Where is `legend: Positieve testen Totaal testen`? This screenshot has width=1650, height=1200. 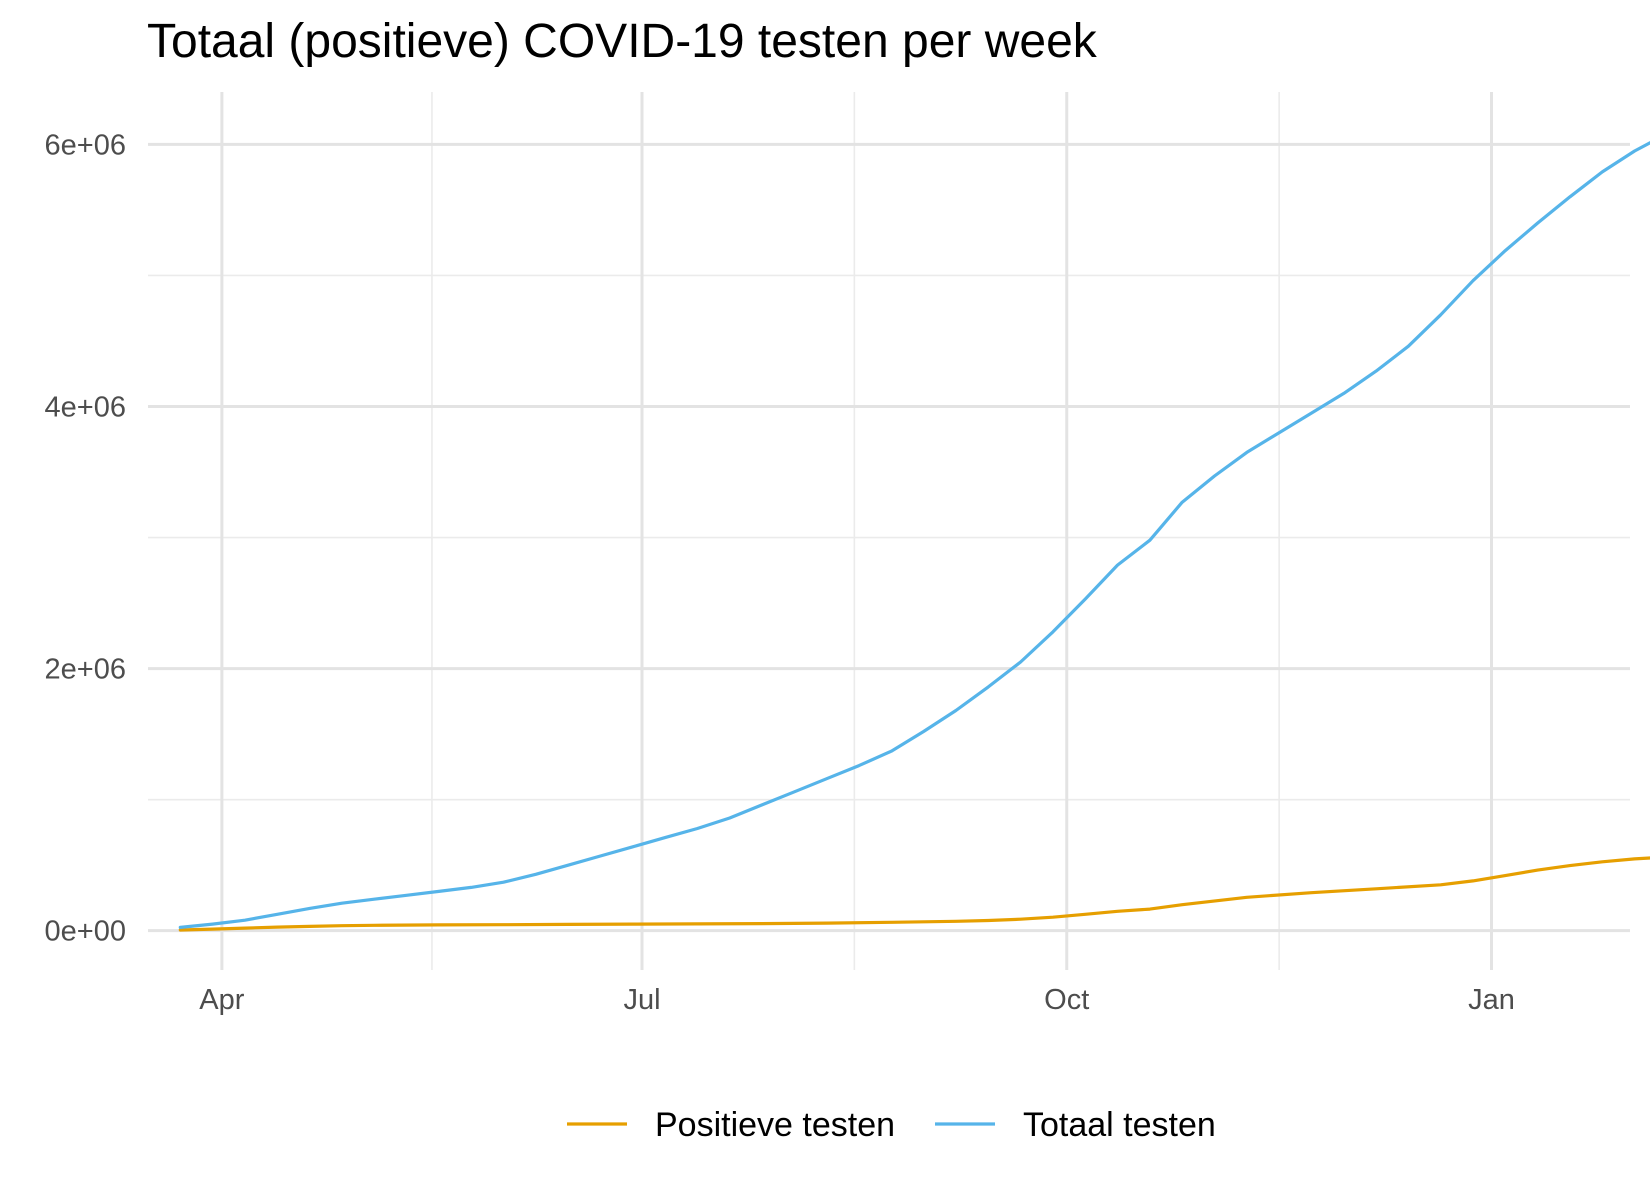
legend: Positieve testen Totaal testen is located at coordinates (891, 1125).